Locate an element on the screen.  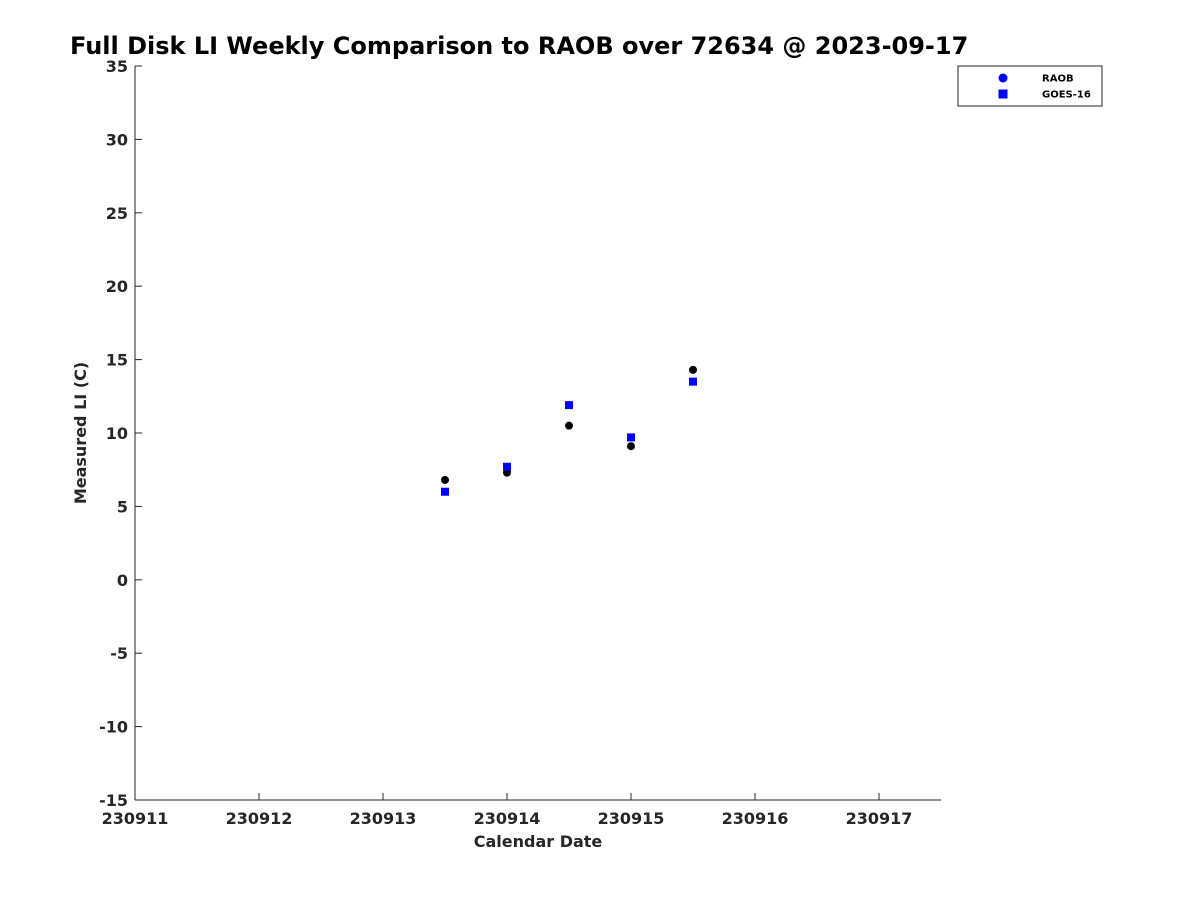
y-tick-label: 15 is located at coordinates (117, 360).